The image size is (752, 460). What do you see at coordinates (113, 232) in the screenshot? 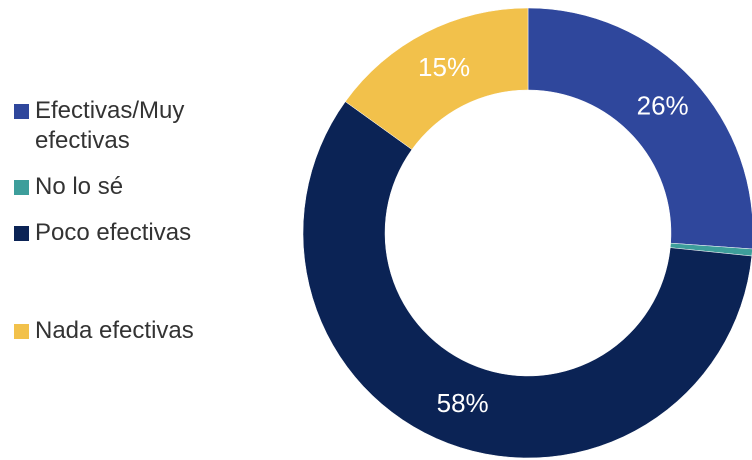
I see `legend-label: Poco efectivas` at bounding box center [113, 232].